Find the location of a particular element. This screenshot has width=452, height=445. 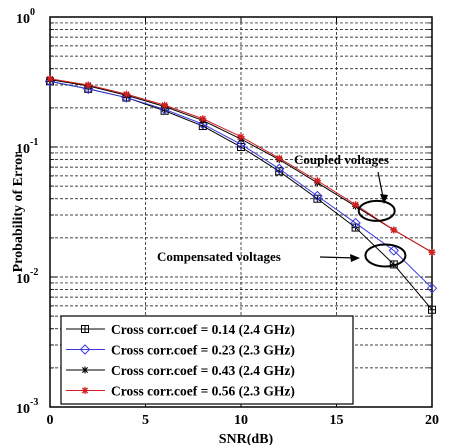

legend-label: Cross corr.coef = 0.43 (2.4 GHz) is located at coordinates (203, 370).